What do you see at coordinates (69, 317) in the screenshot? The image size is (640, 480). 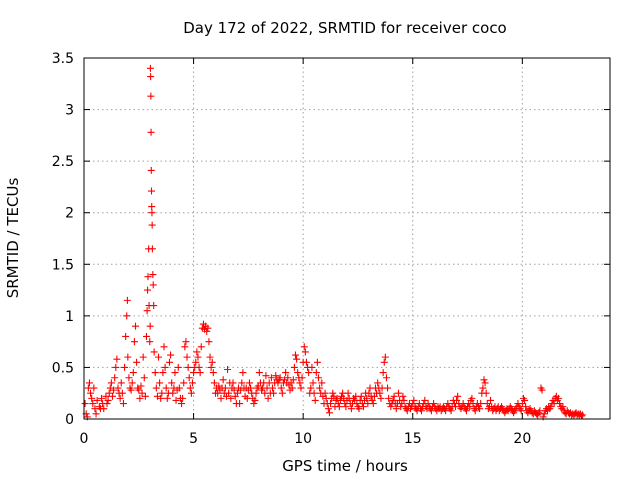 I see `y-tick-label: 1` at bounding box center [69, 317].